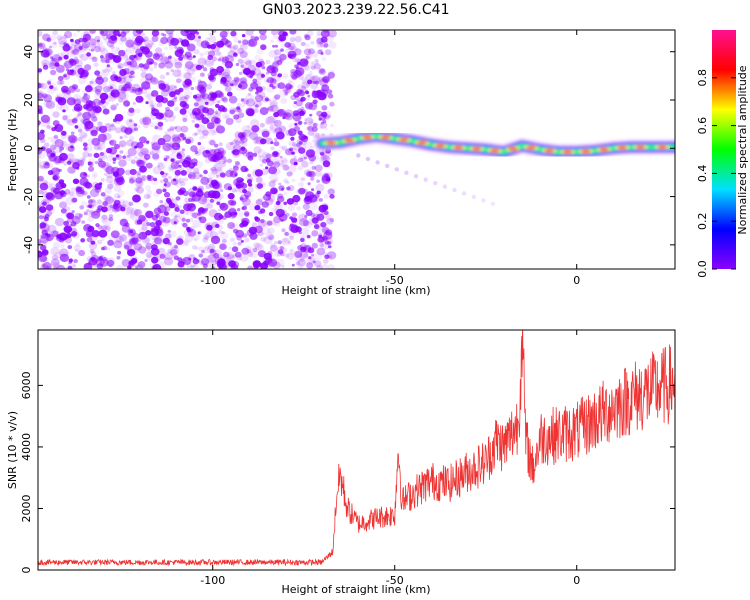 Image resolution: width=750 pixels, height=600 pixels. I want to click on spectrogram-y-tick-label: 40, so click(28, 52).